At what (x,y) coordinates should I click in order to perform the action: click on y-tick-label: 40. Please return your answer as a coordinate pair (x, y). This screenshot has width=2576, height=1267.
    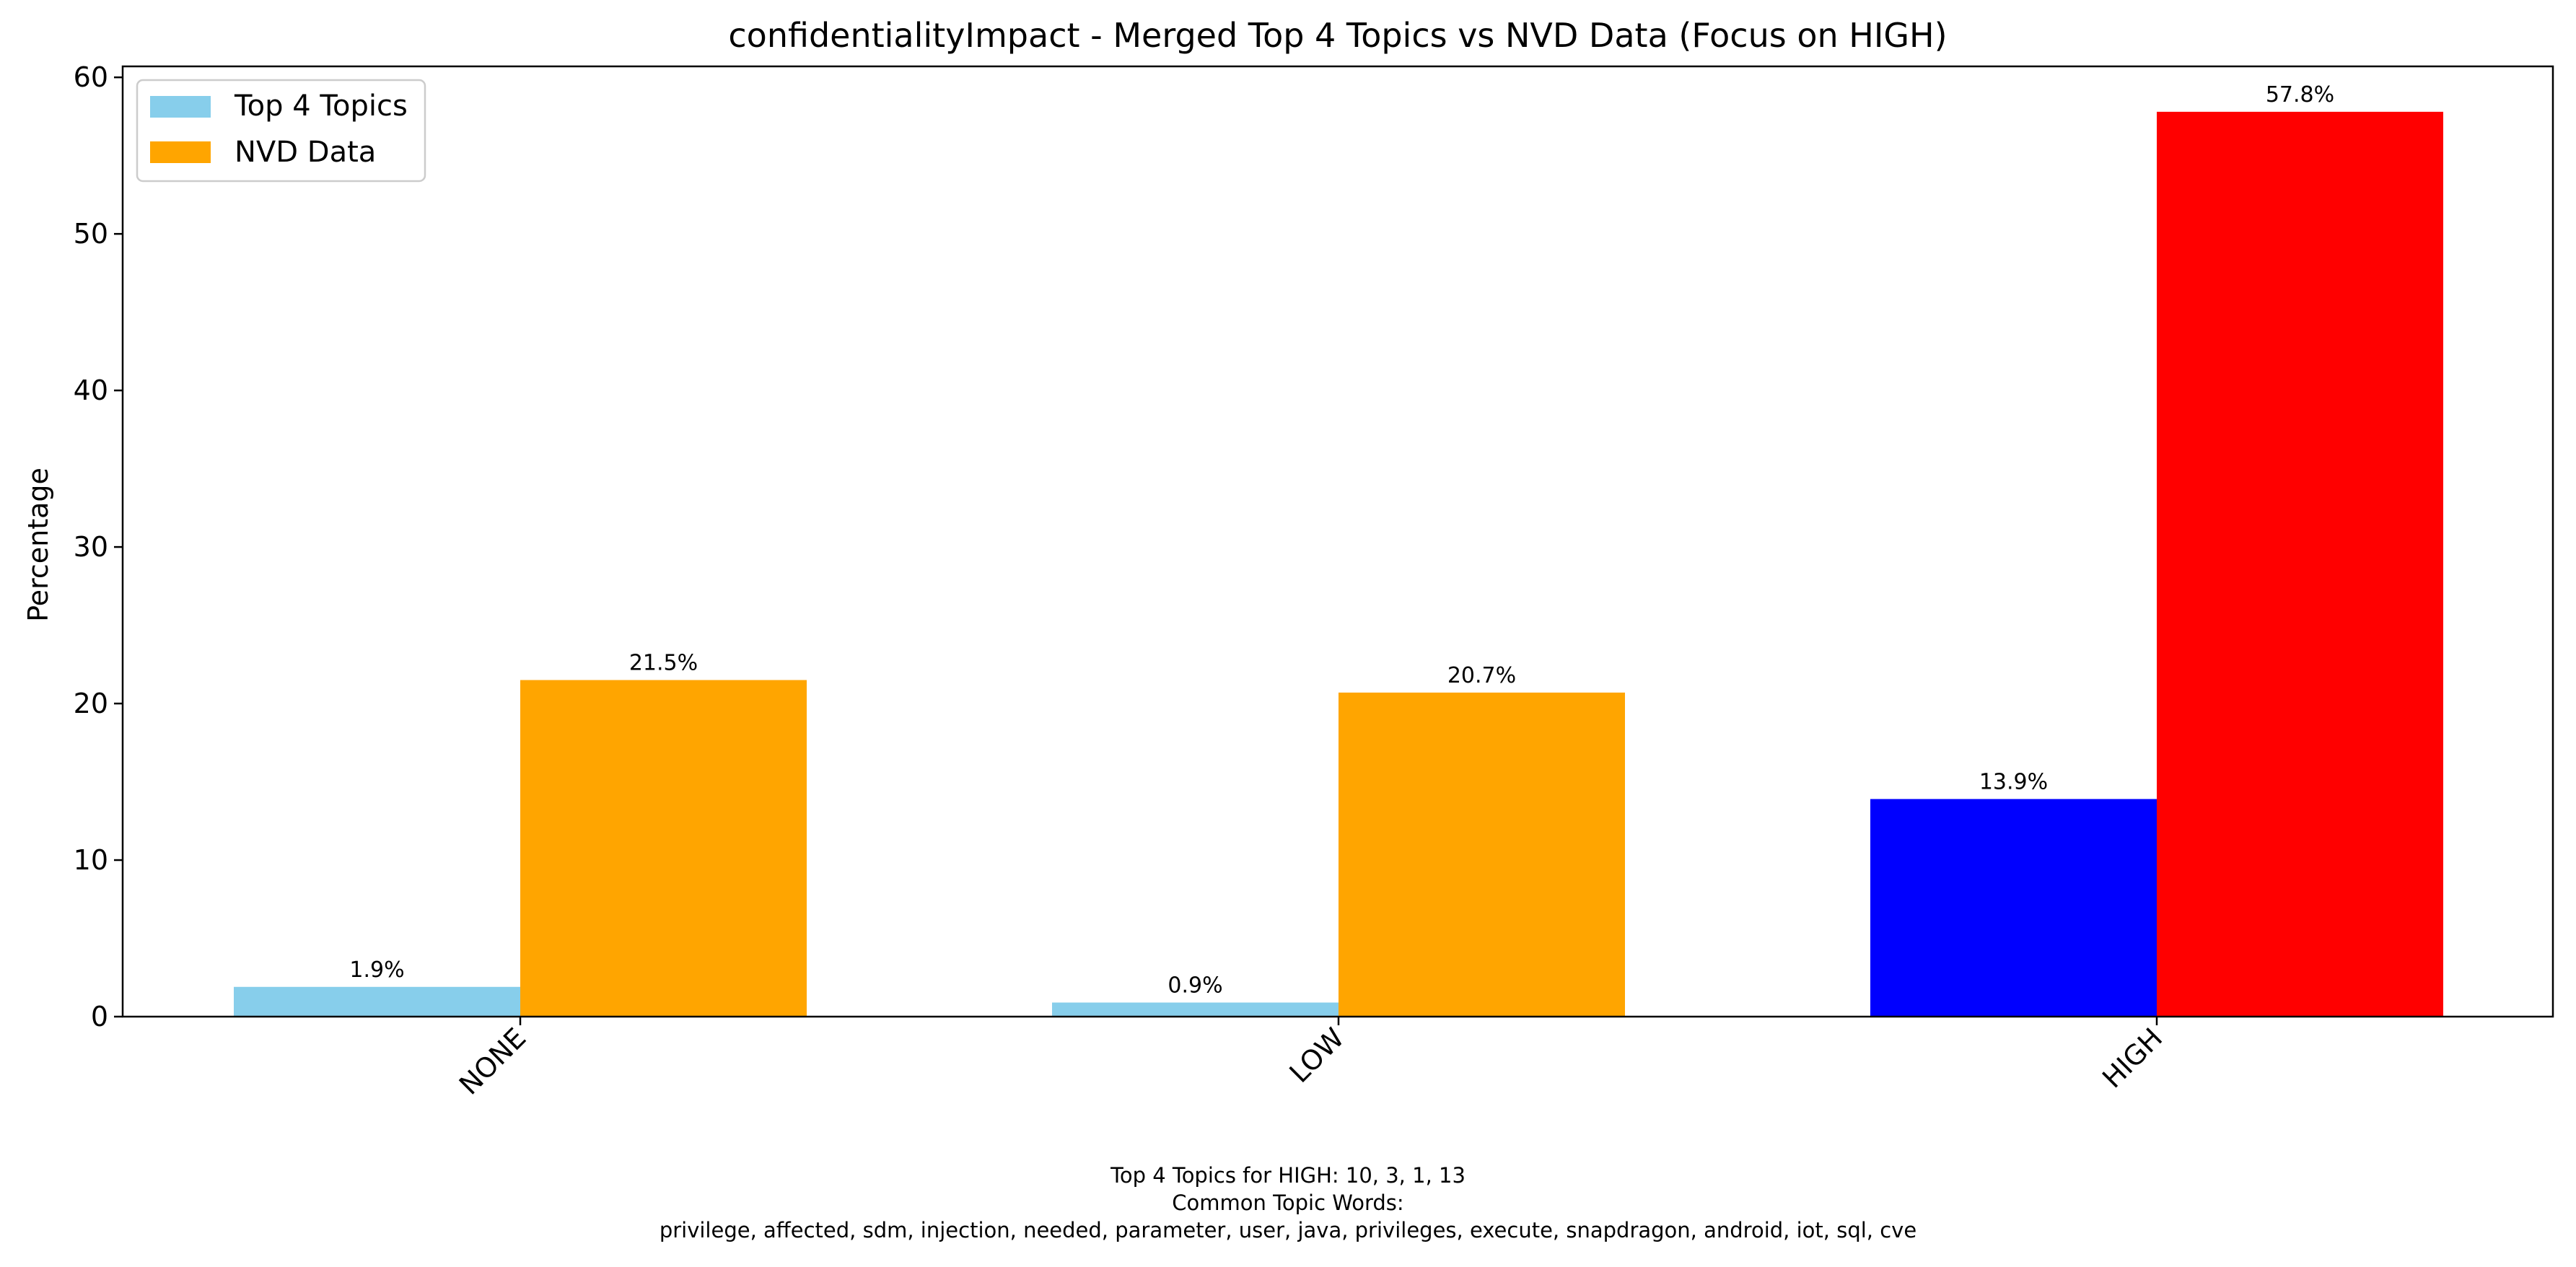
    Looking at the image, I should click on (91, 390).